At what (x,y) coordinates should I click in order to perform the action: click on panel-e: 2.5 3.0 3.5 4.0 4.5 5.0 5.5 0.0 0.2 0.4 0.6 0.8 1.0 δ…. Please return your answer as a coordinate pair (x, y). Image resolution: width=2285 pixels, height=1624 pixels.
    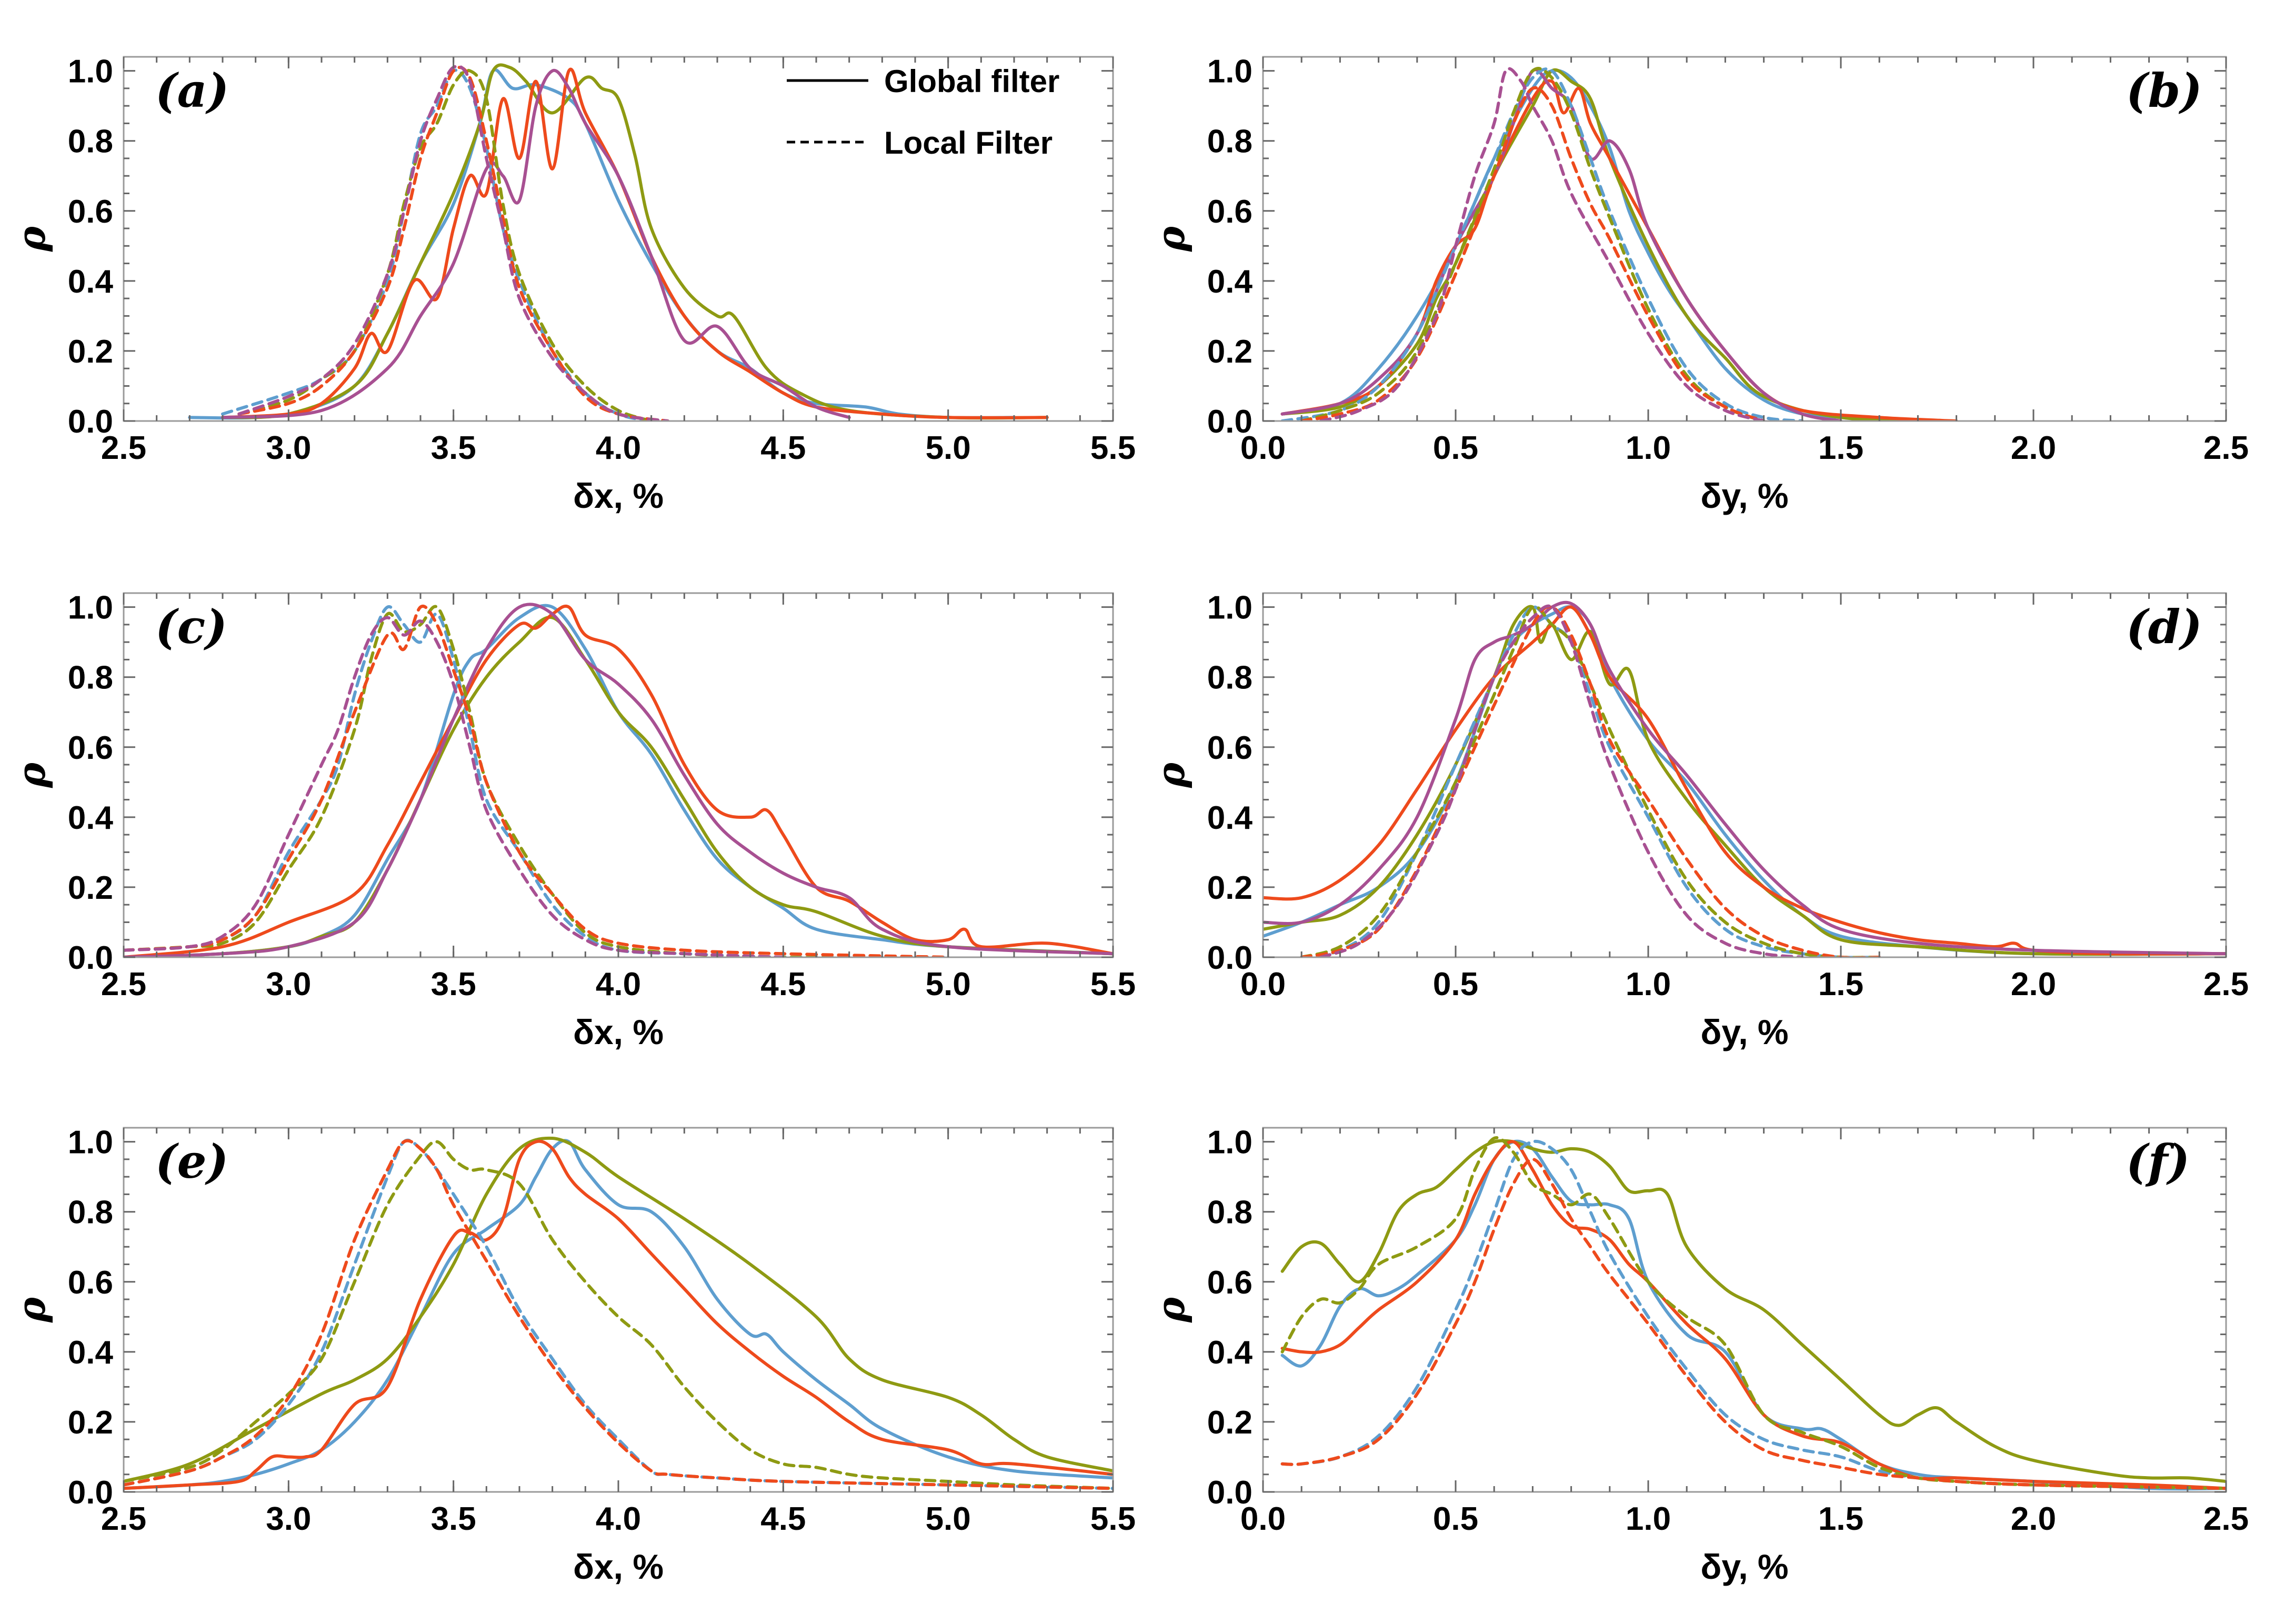
    Looking at the image, I should click on (572, 1355).